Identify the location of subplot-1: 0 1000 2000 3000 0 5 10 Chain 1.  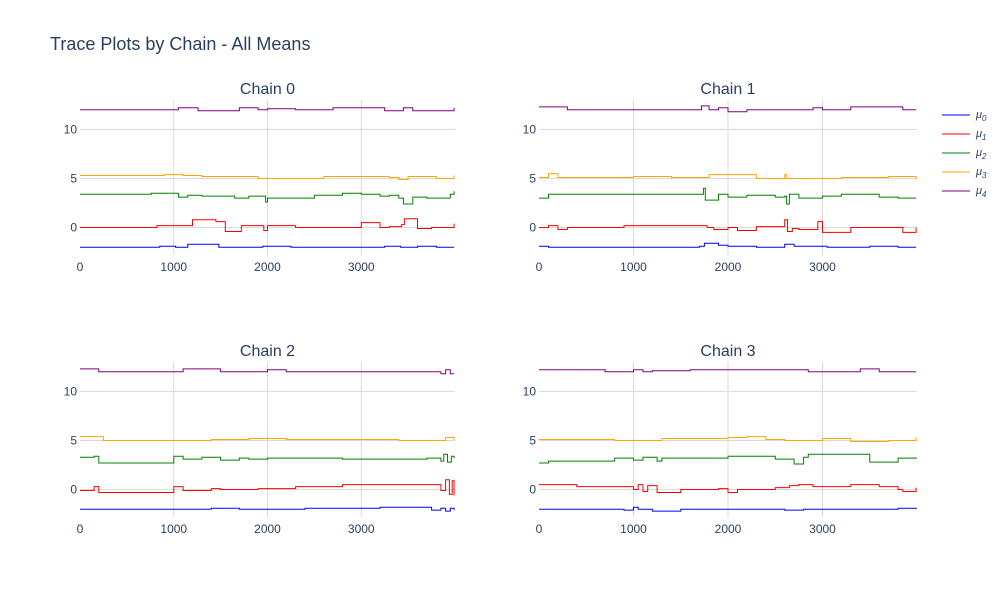
(720, 177).